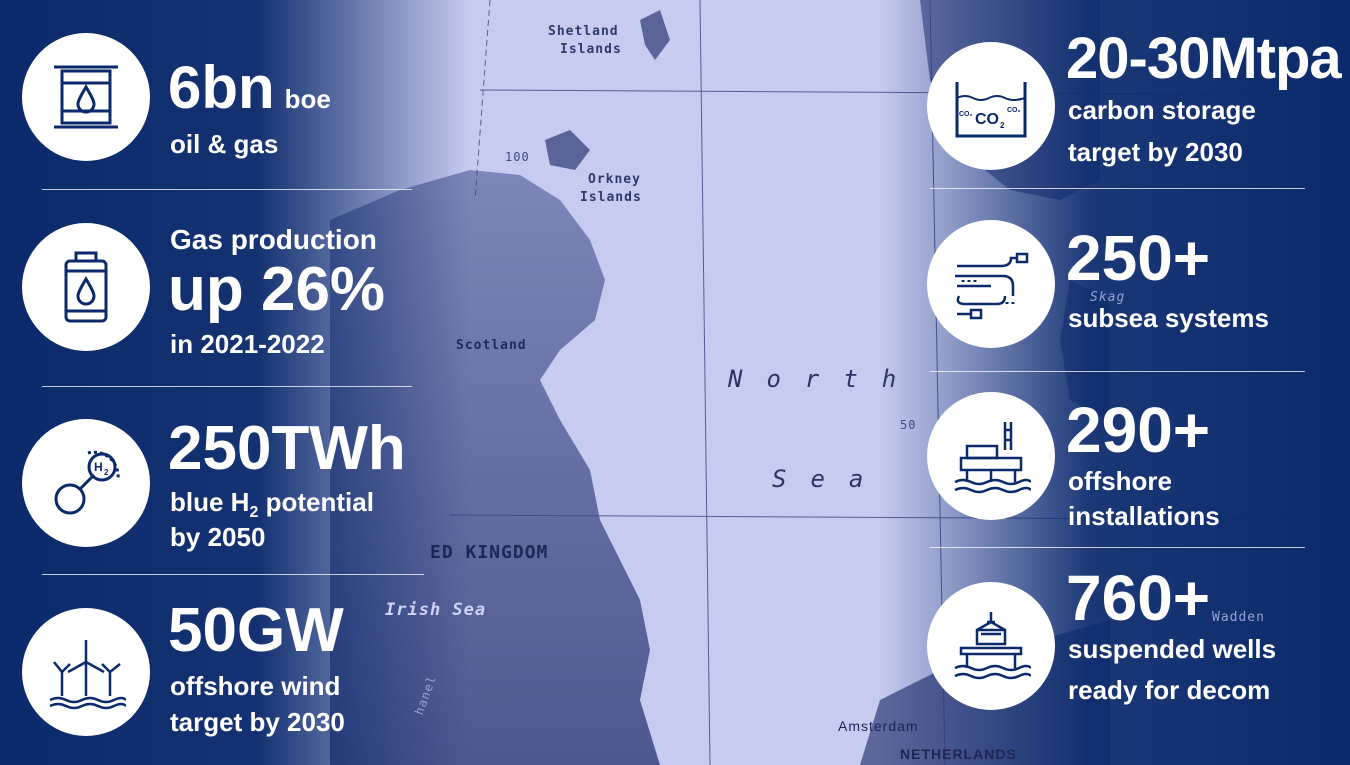  Describe the element at coordinates (255, 686) in the screenshot. I see `stat-wind-caption: offshore wind` at that location.